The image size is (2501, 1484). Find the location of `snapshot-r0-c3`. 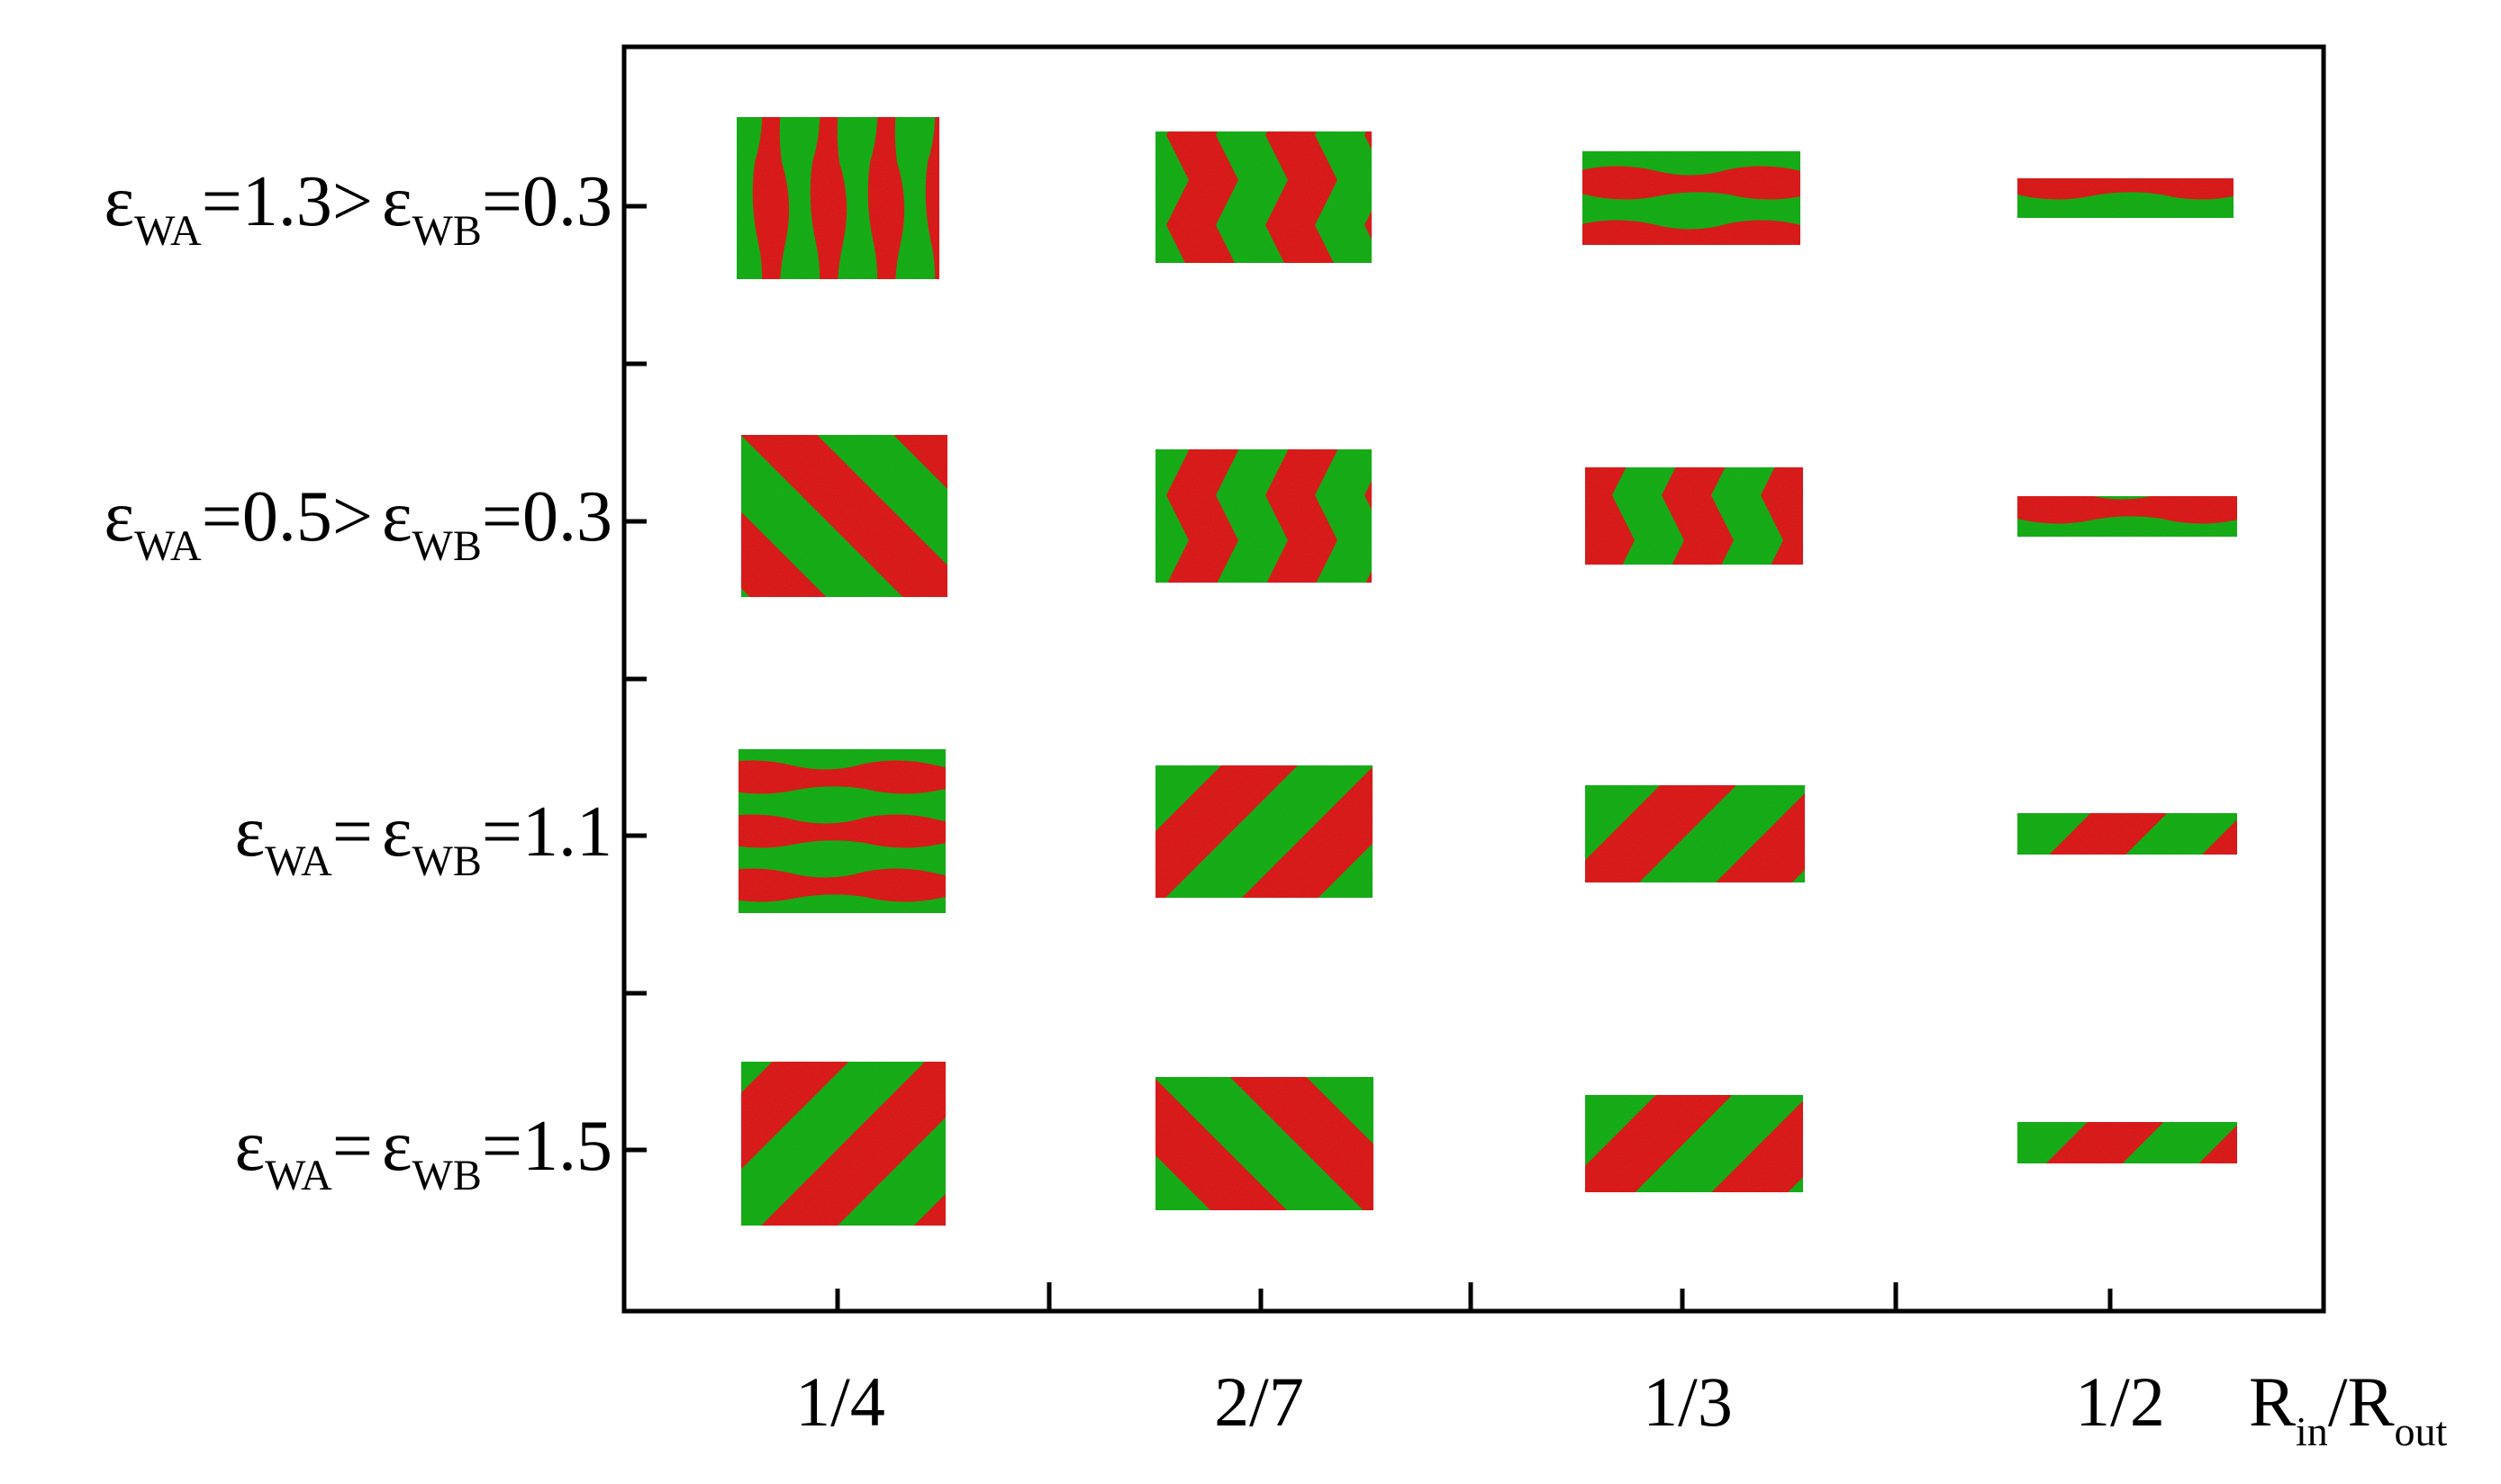

snapshot-r0-c3 is located at coordinates (2125, 198).